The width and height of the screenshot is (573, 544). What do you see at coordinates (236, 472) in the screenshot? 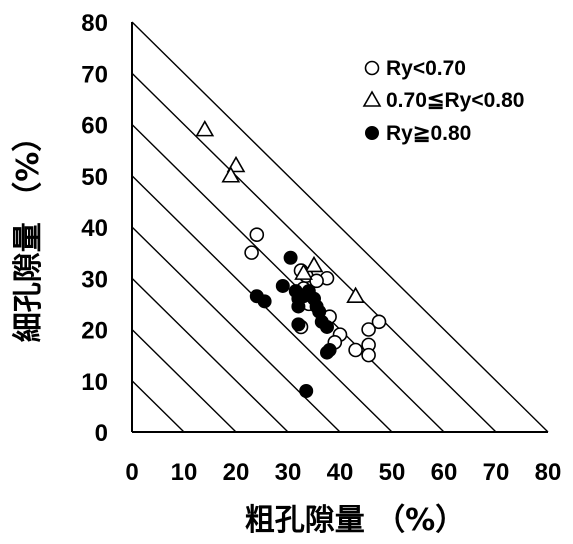
I see `x-tick-label: 20` at bounding box center [236, 472].